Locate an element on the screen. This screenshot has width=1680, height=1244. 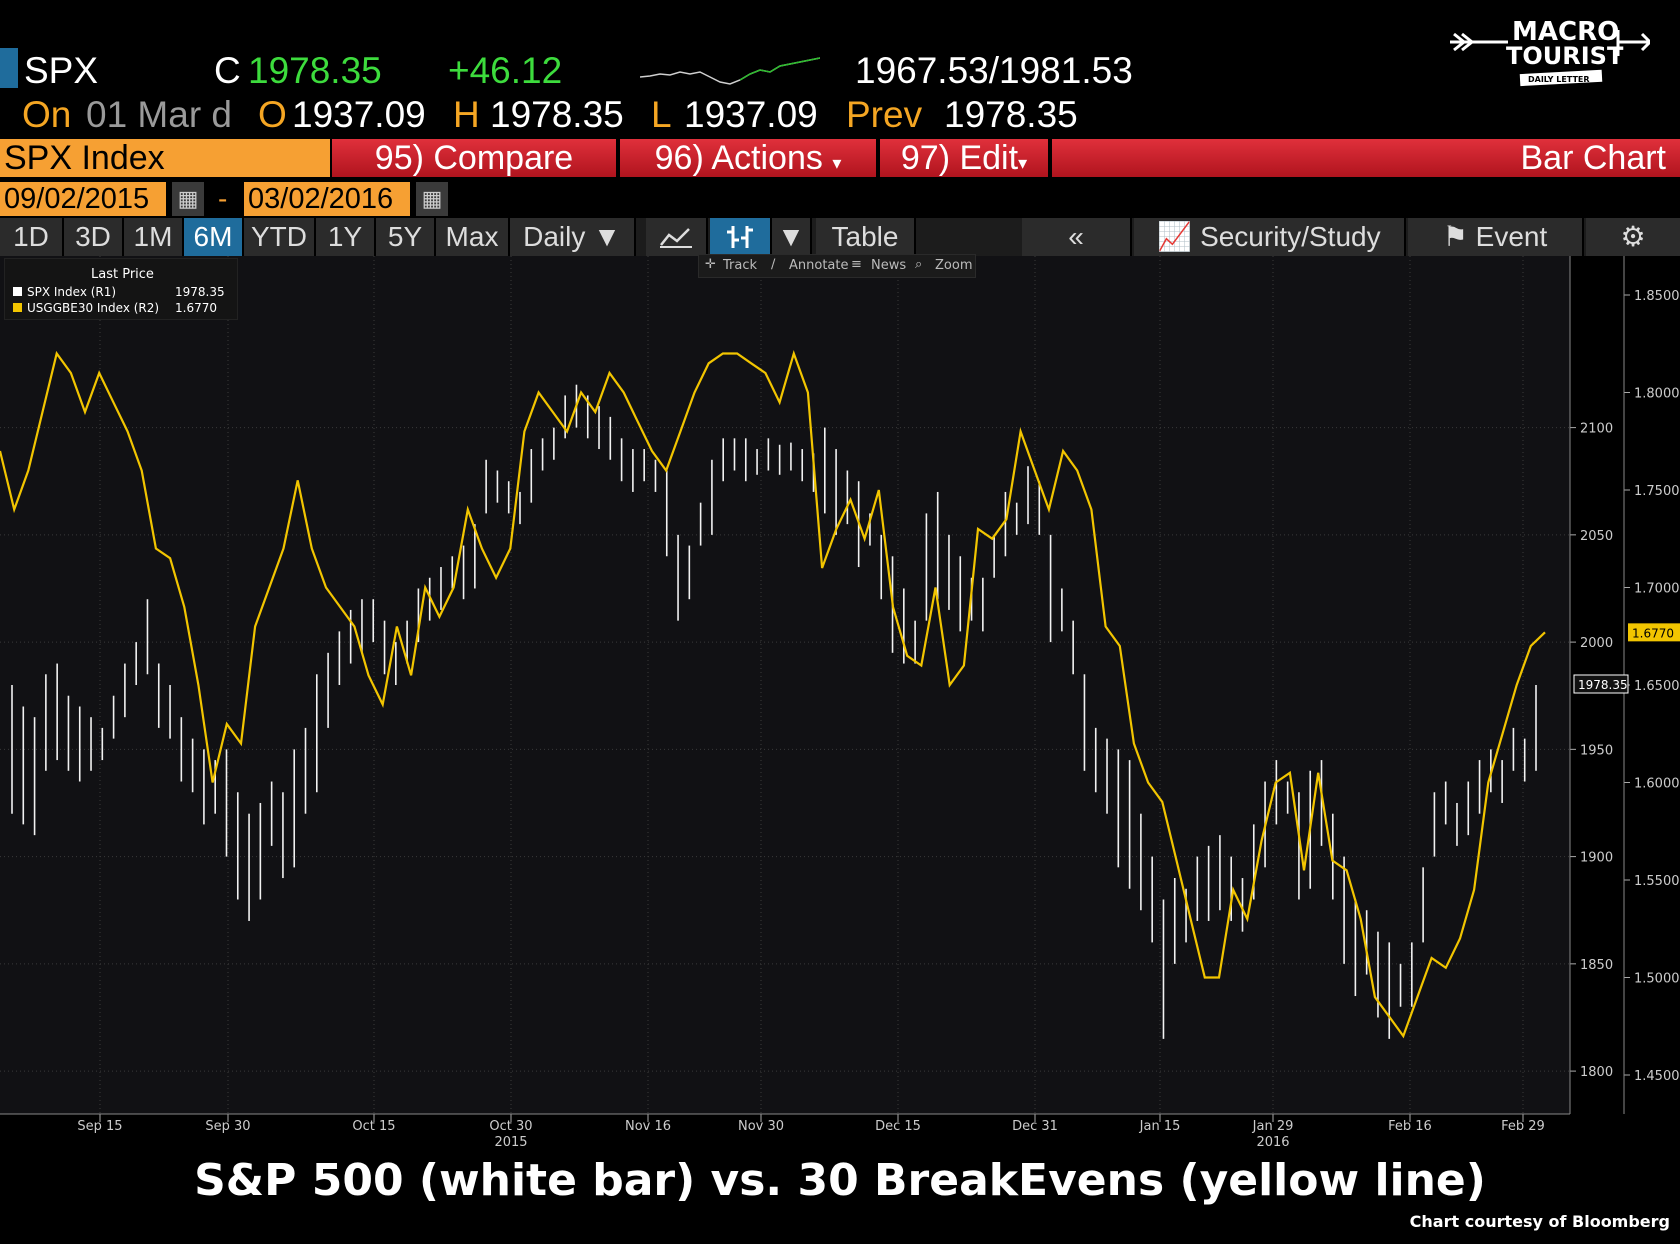
x-tick-label: Oct 15 is located at coordinates (373, 1126).